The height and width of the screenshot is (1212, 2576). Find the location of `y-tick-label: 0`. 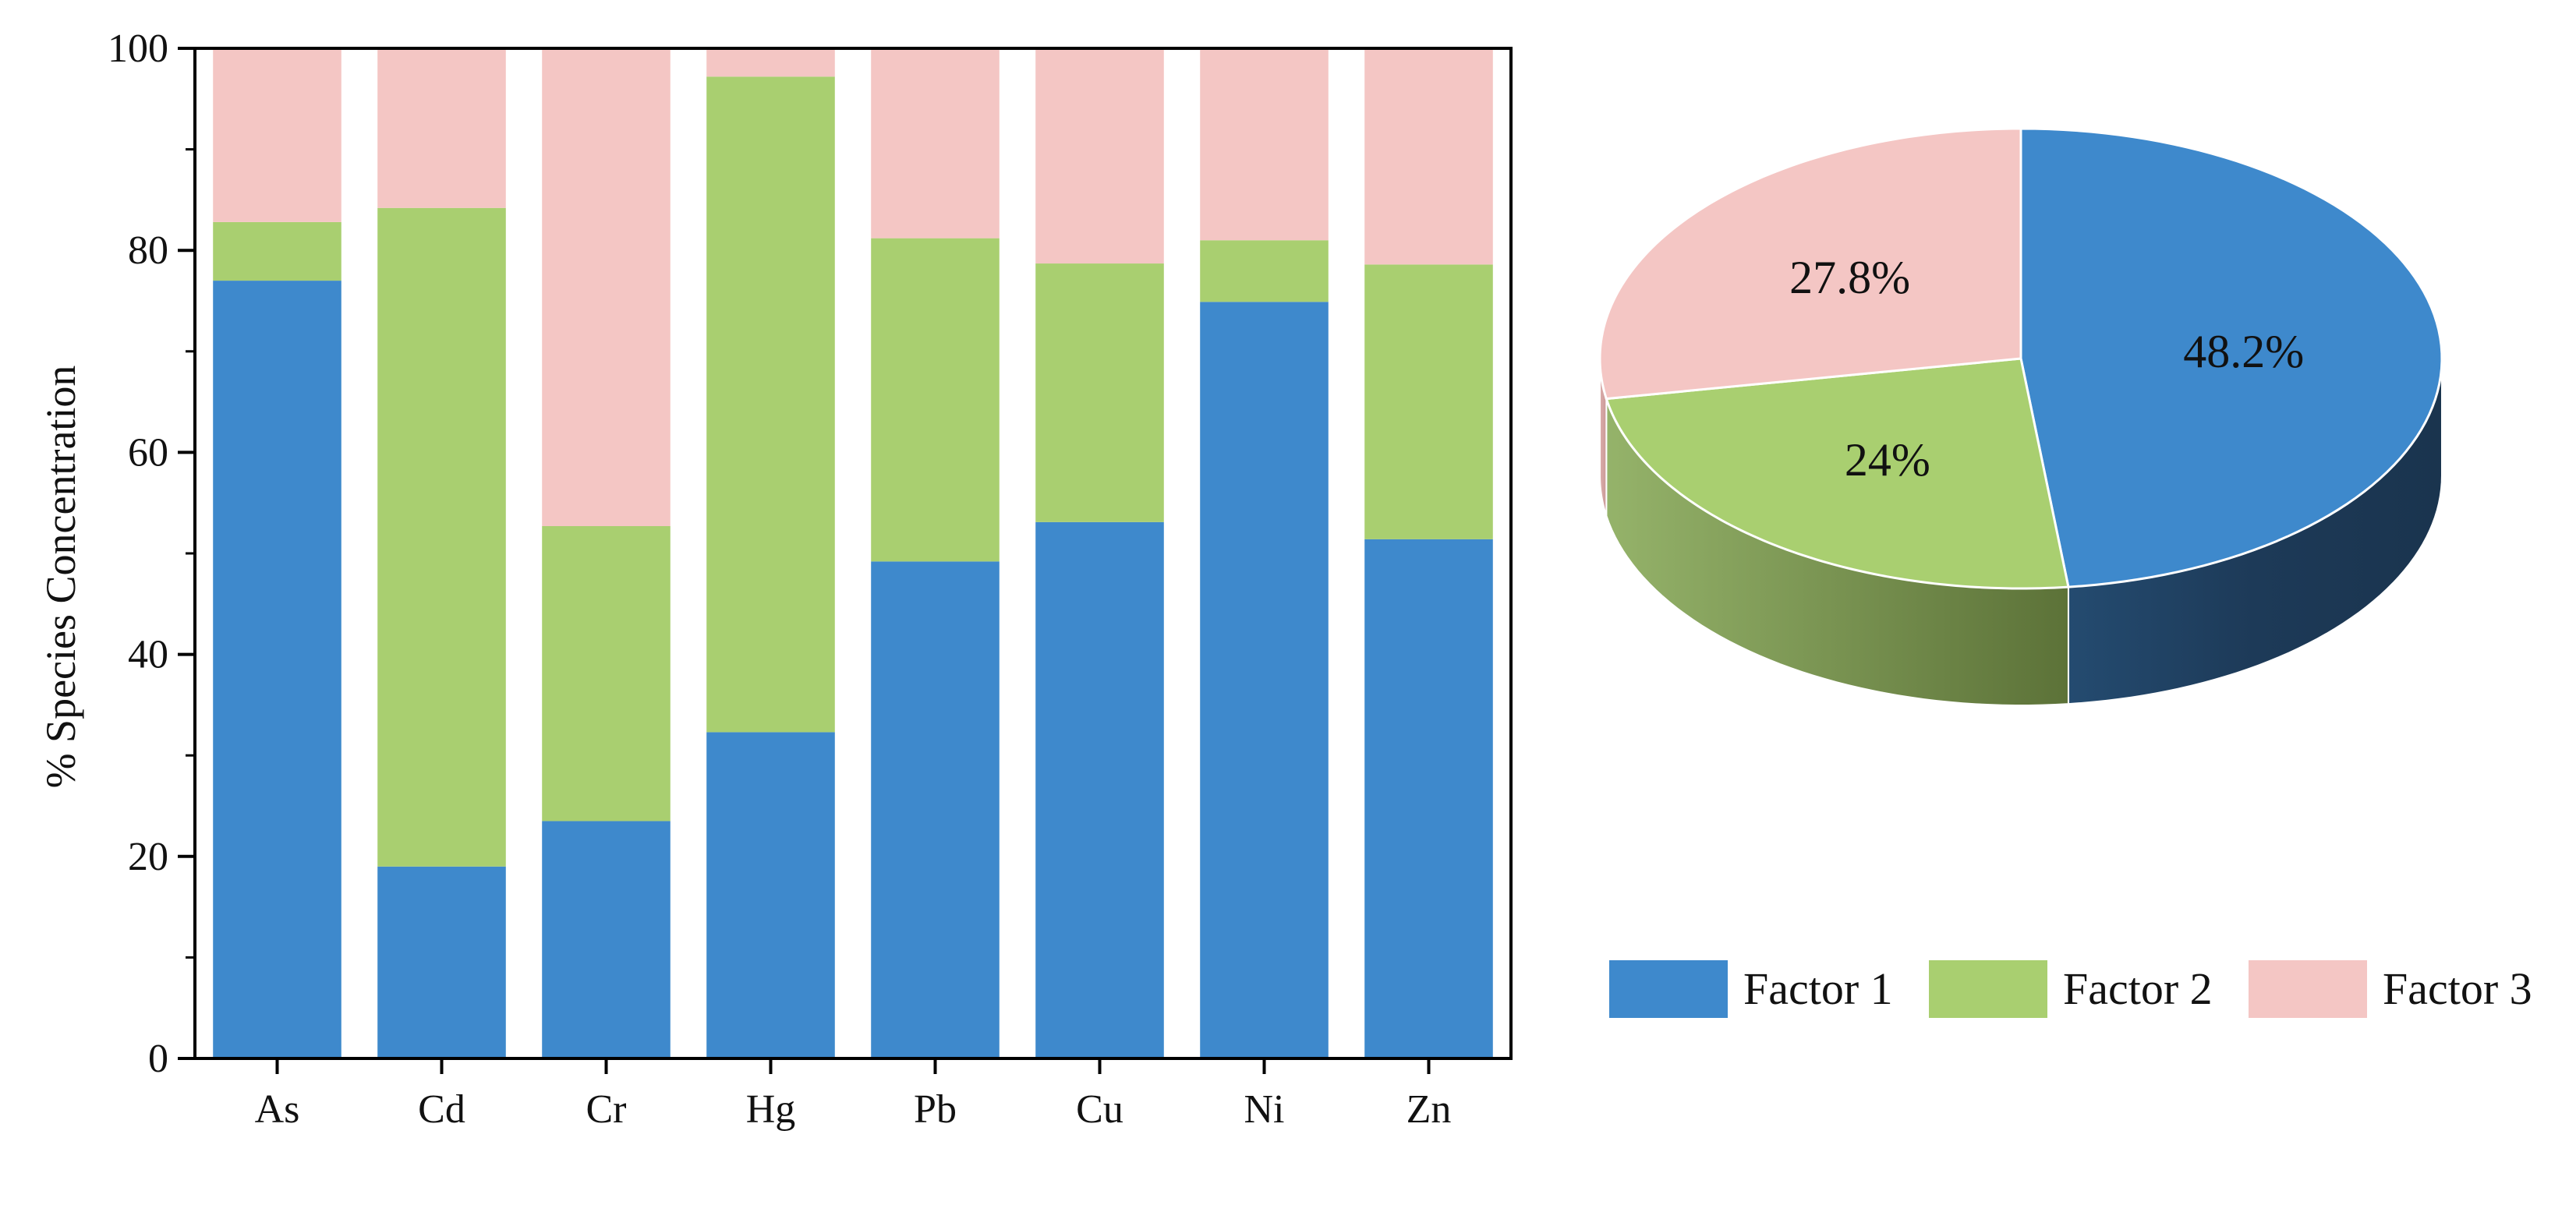

y-tick-label: 0 is located at coordinates (158, 1059).